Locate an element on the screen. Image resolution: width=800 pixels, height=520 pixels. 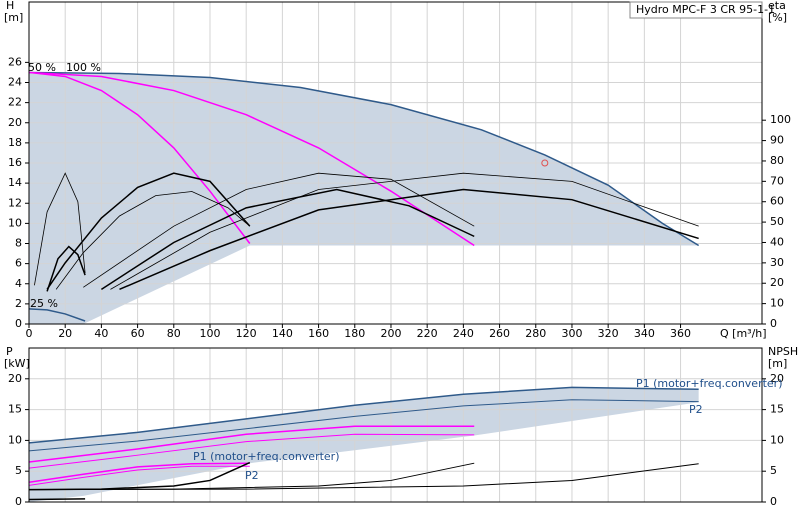
x-label: Q [m³/h] is located at coordinates (743, 333).